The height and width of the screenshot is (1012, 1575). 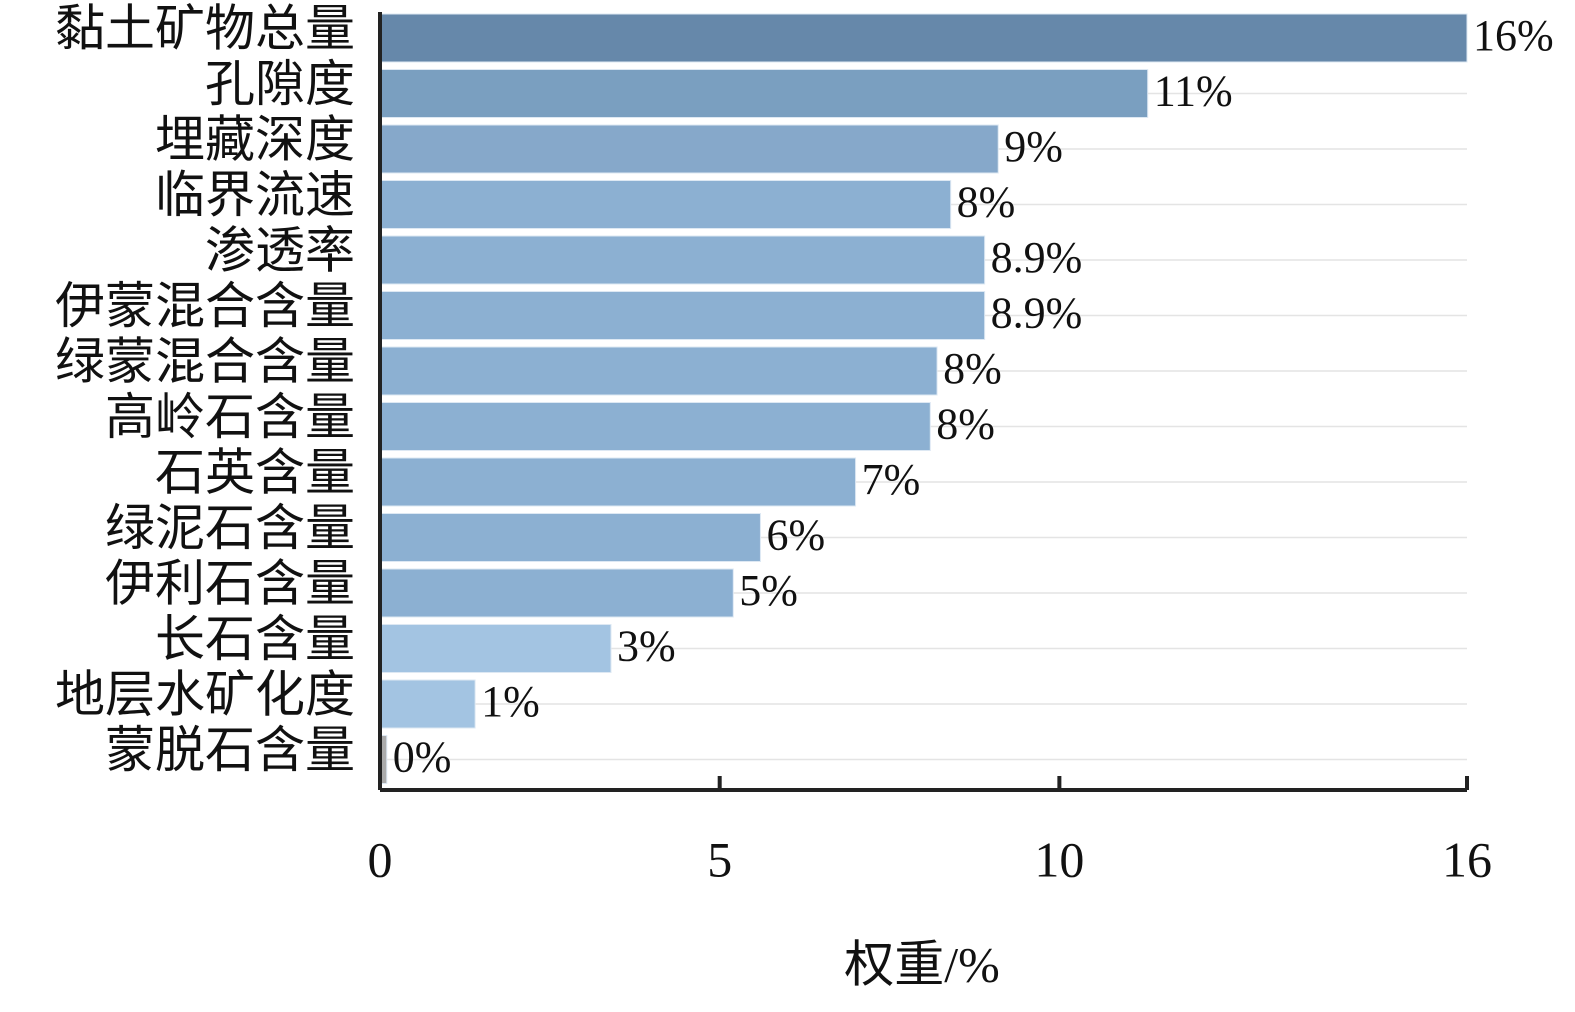 What do you see at coordinates (280, 84) in the screenshot?
I see `y-tick-label: 孔隙度` at bounding box center [280, 84].